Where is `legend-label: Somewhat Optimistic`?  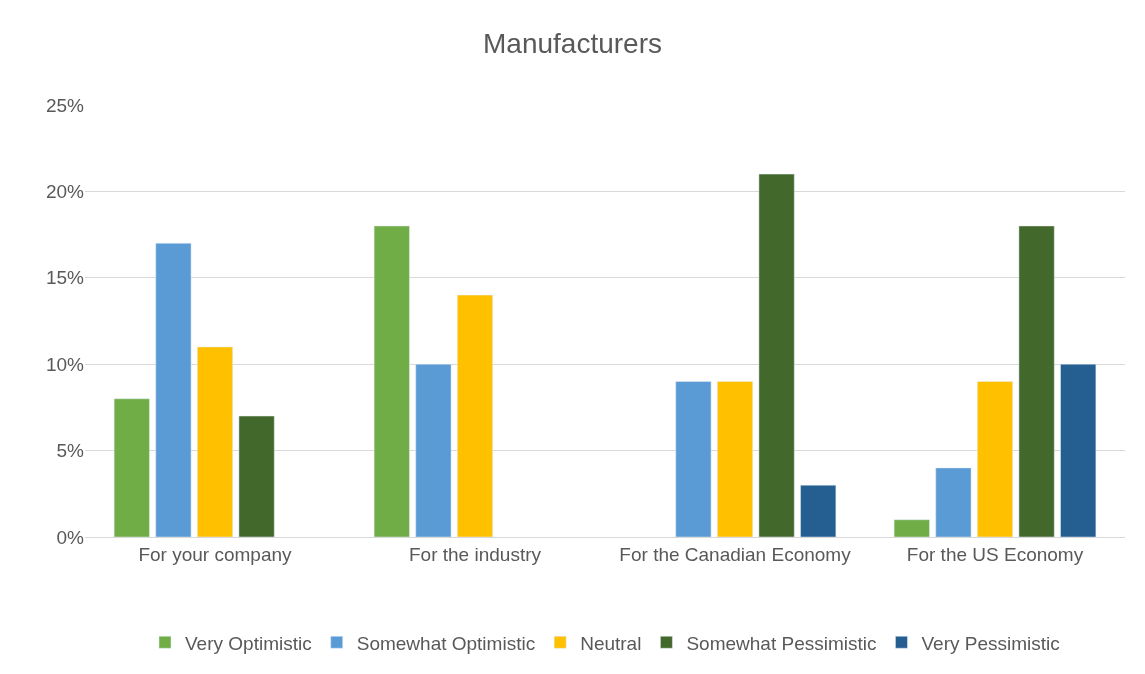 legend-label: Somewhat Optimistic is located at coordinates (446, 643).